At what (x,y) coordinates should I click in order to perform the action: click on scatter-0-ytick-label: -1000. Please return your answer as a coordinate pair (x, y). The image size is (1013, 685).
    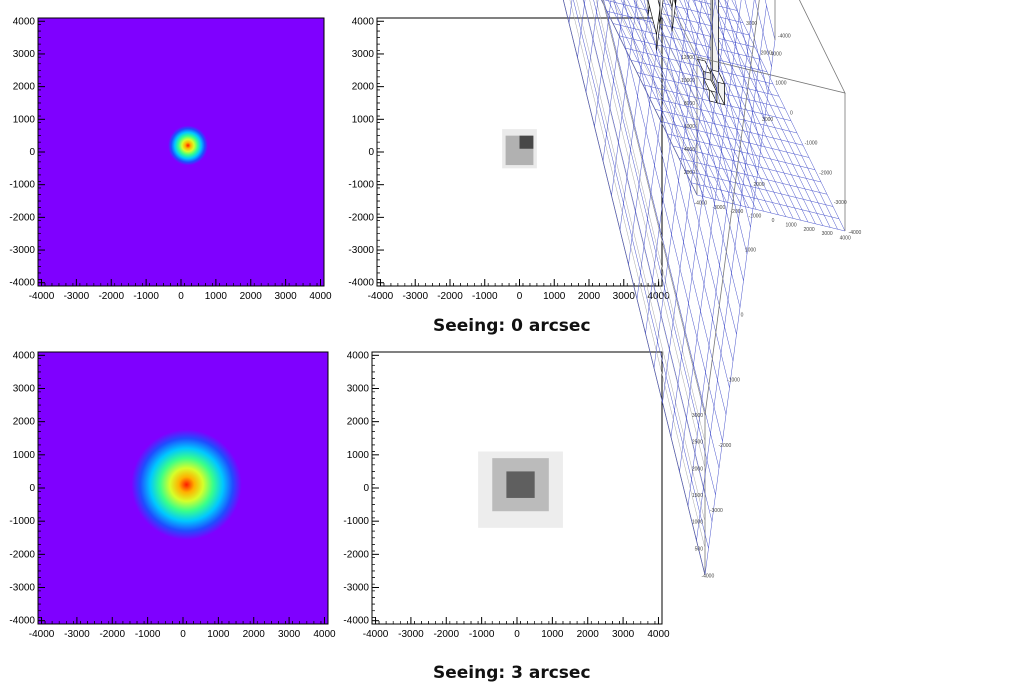
    Looking at the image, I should click on (361, 185).